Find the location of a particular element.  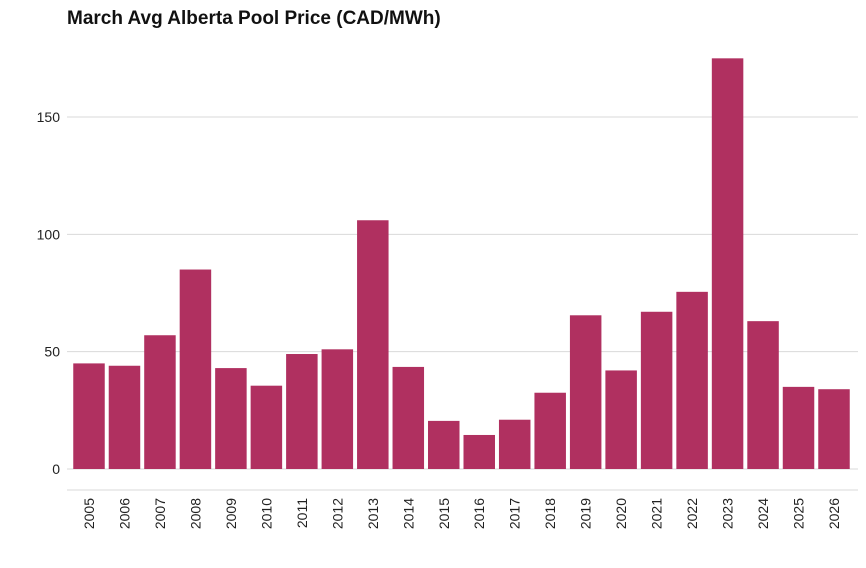

x-tick-label-2022: 2022 is located at coordinates (692, 513).